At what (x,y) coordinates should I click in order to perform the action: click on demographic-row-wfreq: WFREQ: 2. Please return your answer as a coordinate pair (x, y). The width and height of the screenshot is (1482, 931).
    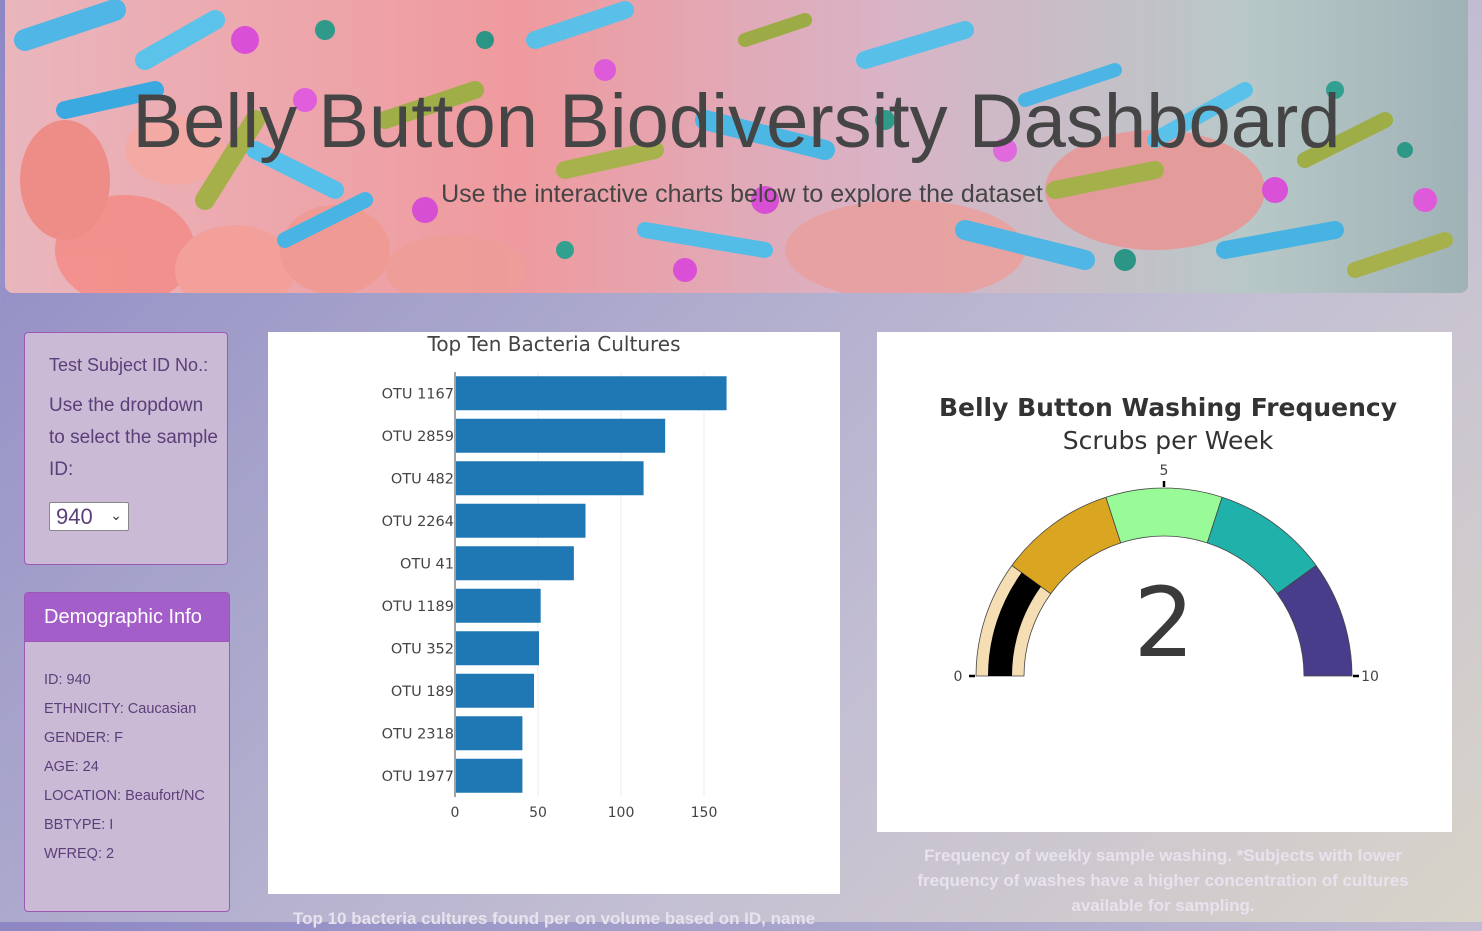
    Looking at the image, I should click on (79, 854).